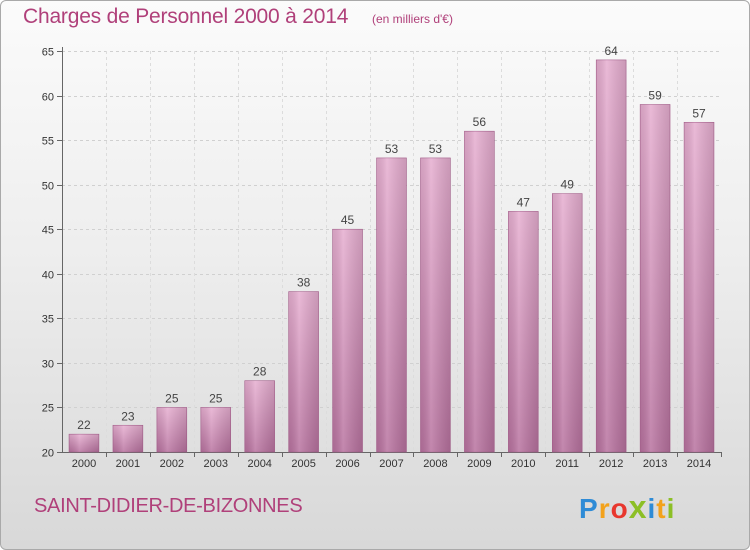 This screenshot has height=550, width=750. I want to click on y-tick-label: 35, so click(48, 320).